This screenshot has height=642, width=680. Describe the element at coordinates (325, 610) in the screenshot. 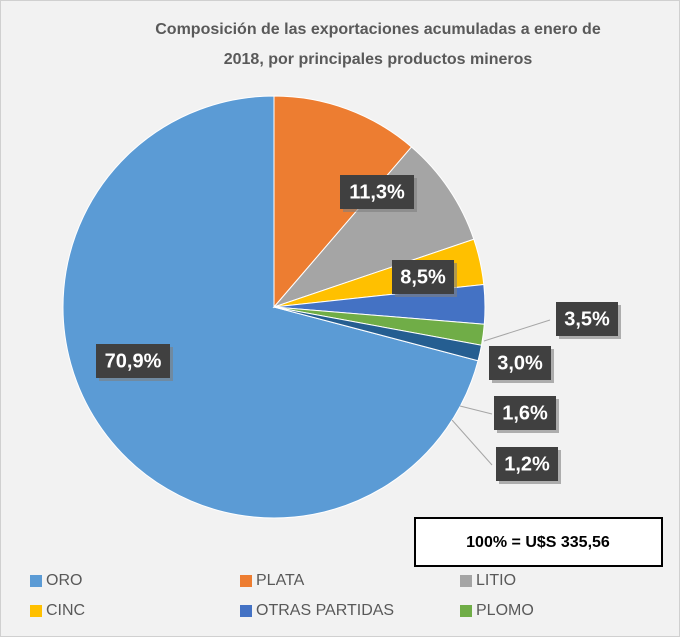

I see `legend-label: OTRAS PARTIDAS` at that location.